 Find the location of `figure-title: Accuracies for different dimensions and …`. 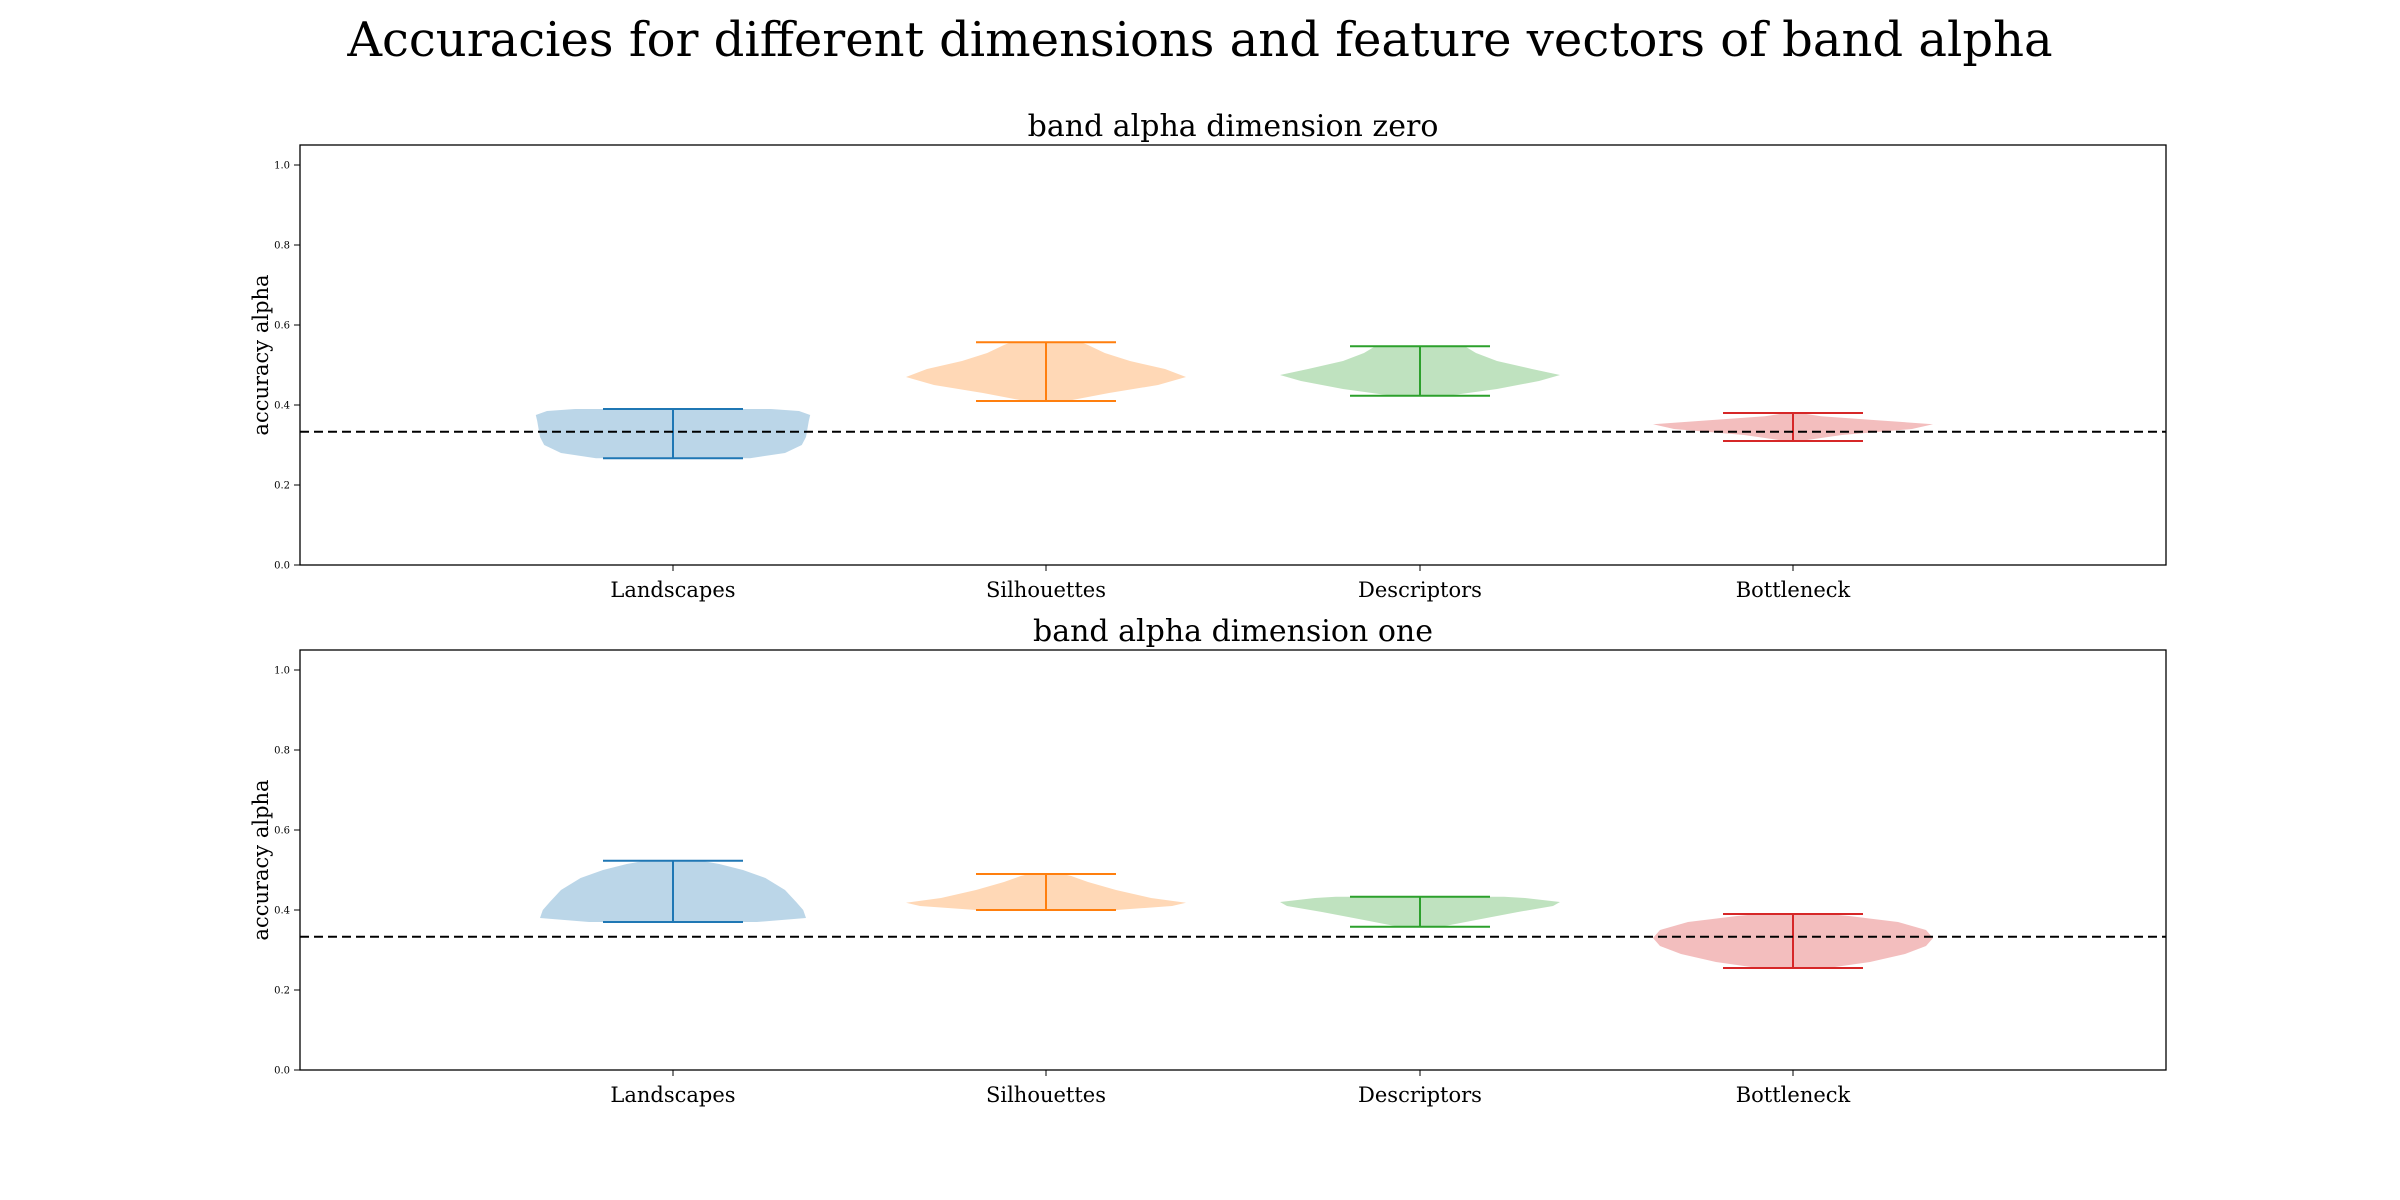

figure-title: Accuracies for different dimensions and … is located at coordinates (1199, 40).